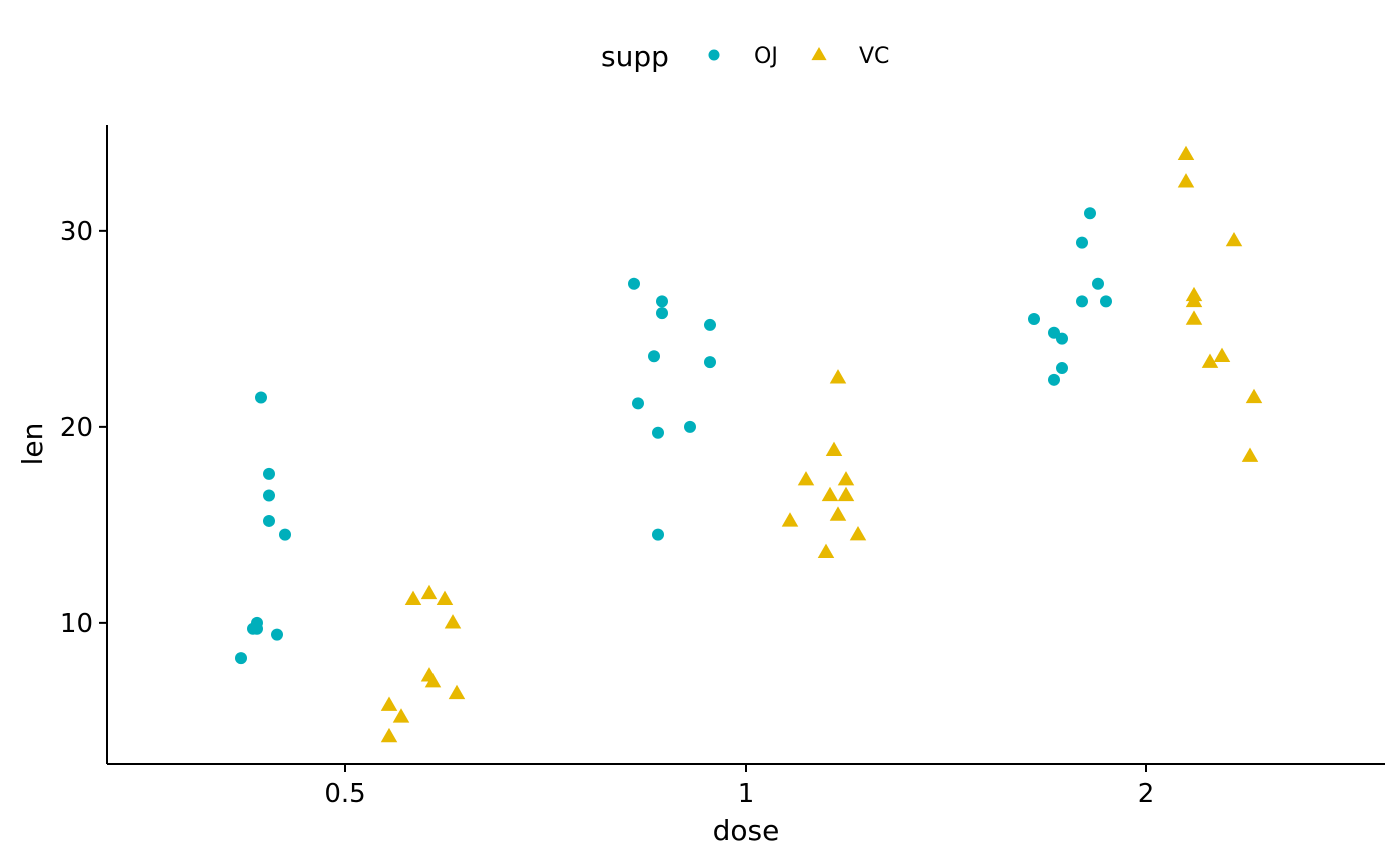 Image resolution: width=1400 pixels, height=866 pixels. Describe the element at coordinates (344, 794) in the screenshot. I see `x-tick-label: 0.5` at that location.